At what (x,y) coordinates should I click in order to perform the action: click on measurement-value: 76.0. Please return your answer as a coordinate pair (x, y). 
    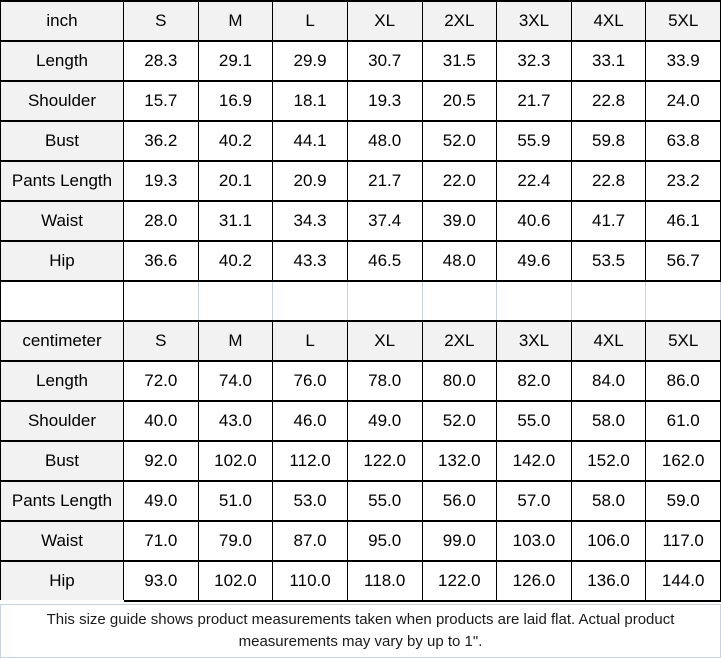
    Looking at the image, I should click on (310, 381).